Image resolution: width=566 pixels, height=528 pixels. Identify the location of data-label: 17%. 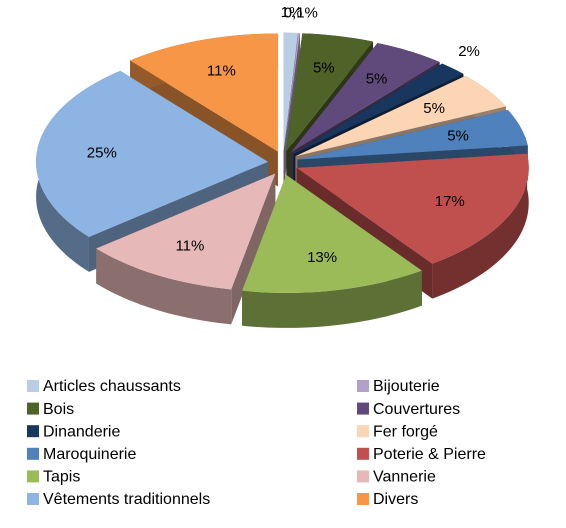
(450, 201).